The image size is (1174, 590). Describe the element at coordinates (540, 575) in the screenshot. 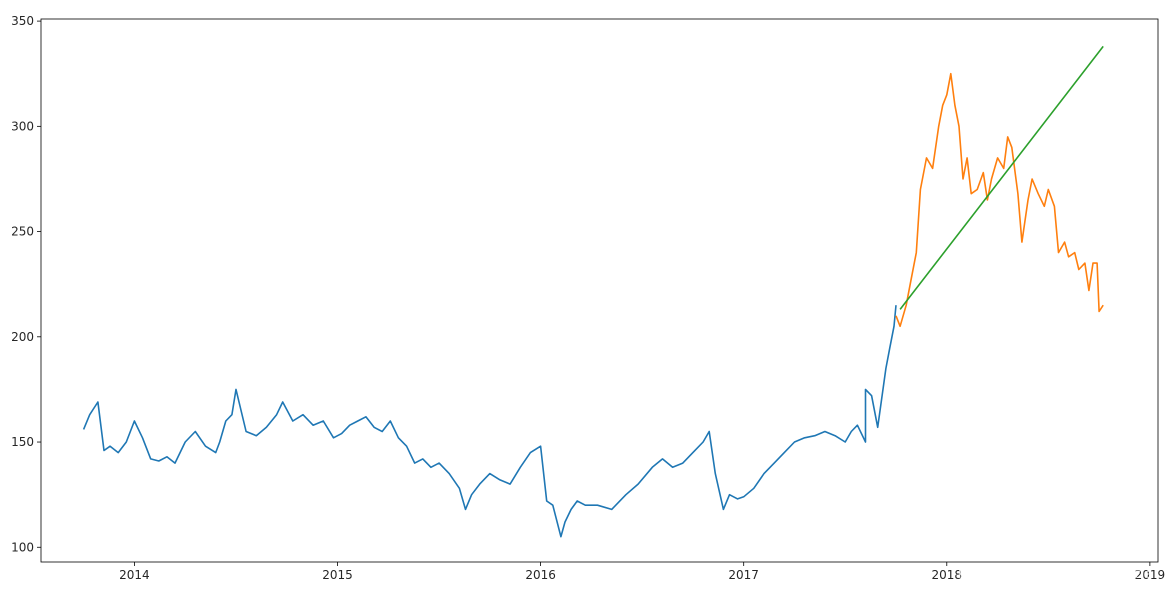

I see `x-tick-label-2016: 2016` at that location.